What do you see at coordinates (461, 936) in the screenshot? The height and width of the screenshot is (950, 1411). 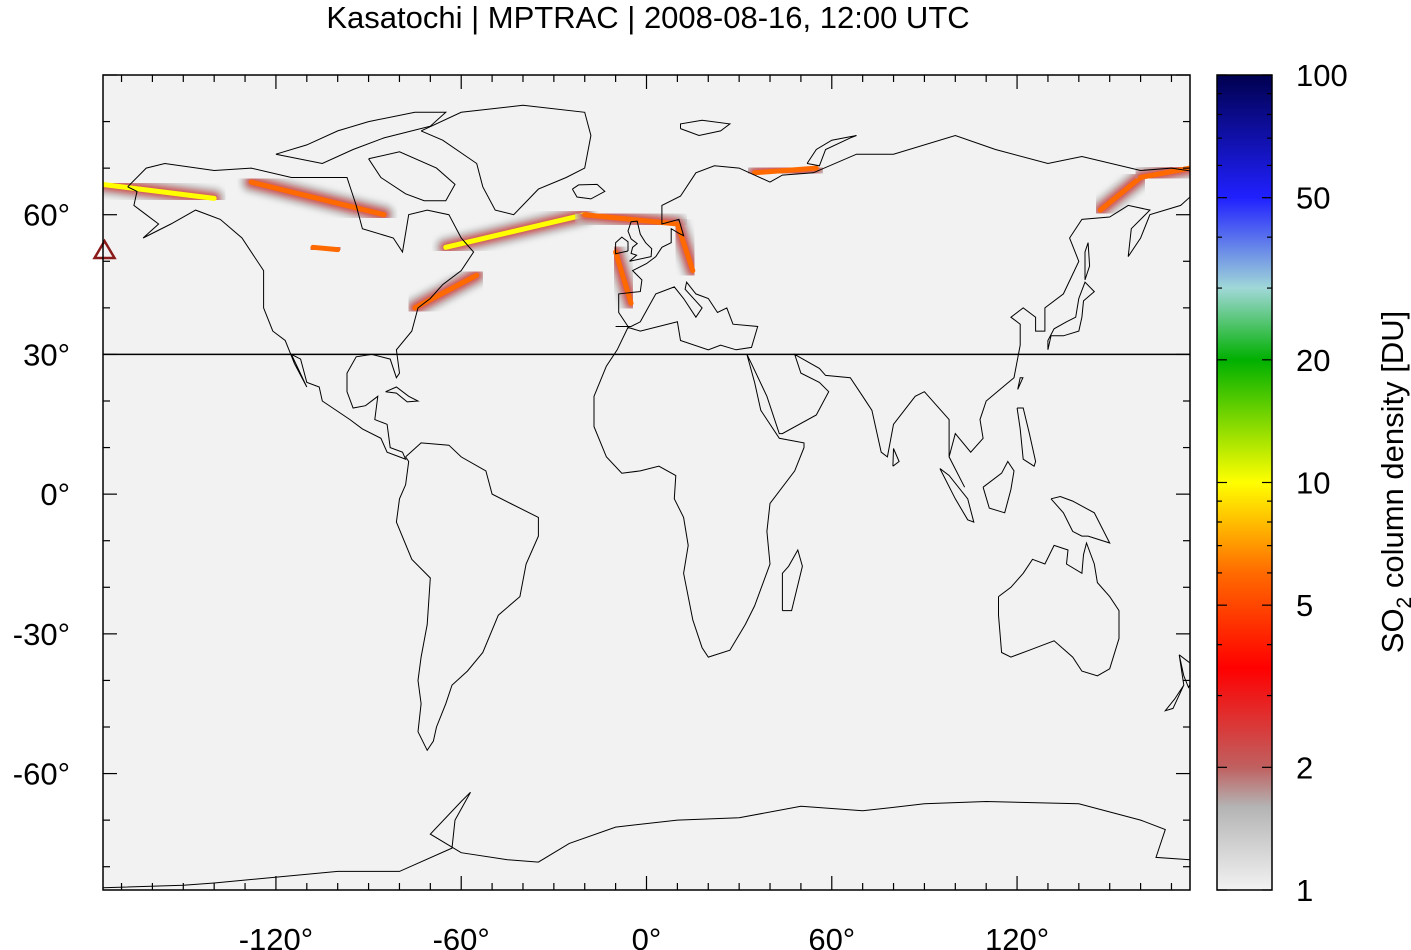 I see `x-tick-label: -60°` at bounding box center [461, 936].